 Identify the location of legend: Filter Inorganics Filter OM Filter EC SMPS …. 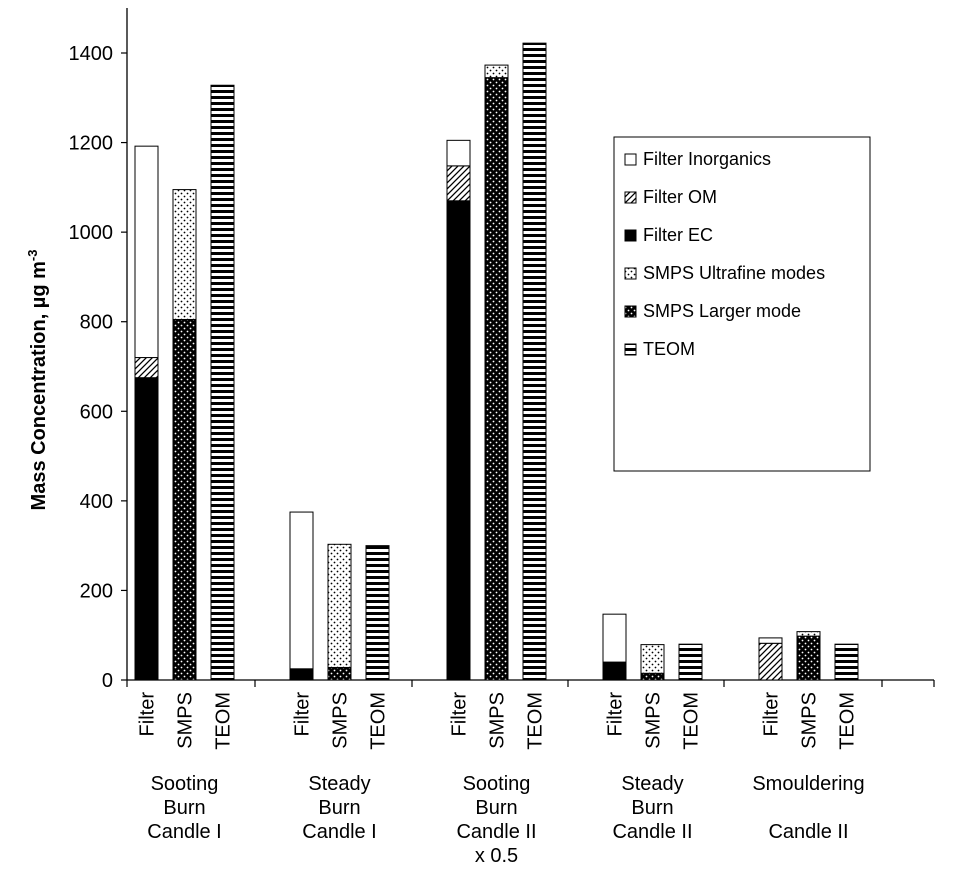
(742, 304).